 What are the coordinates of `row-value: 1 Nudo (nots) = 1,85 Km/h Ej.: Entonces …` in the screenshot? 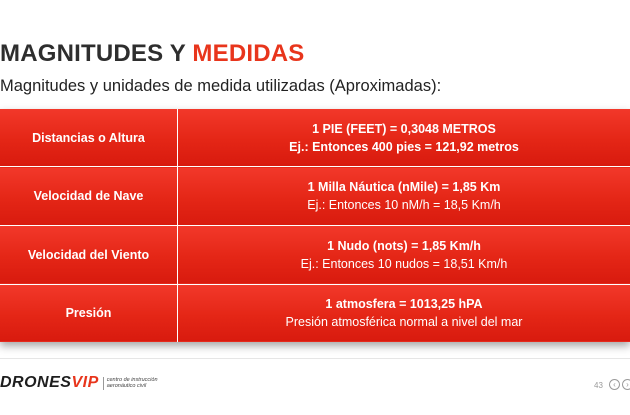 It's located at (403, 255).